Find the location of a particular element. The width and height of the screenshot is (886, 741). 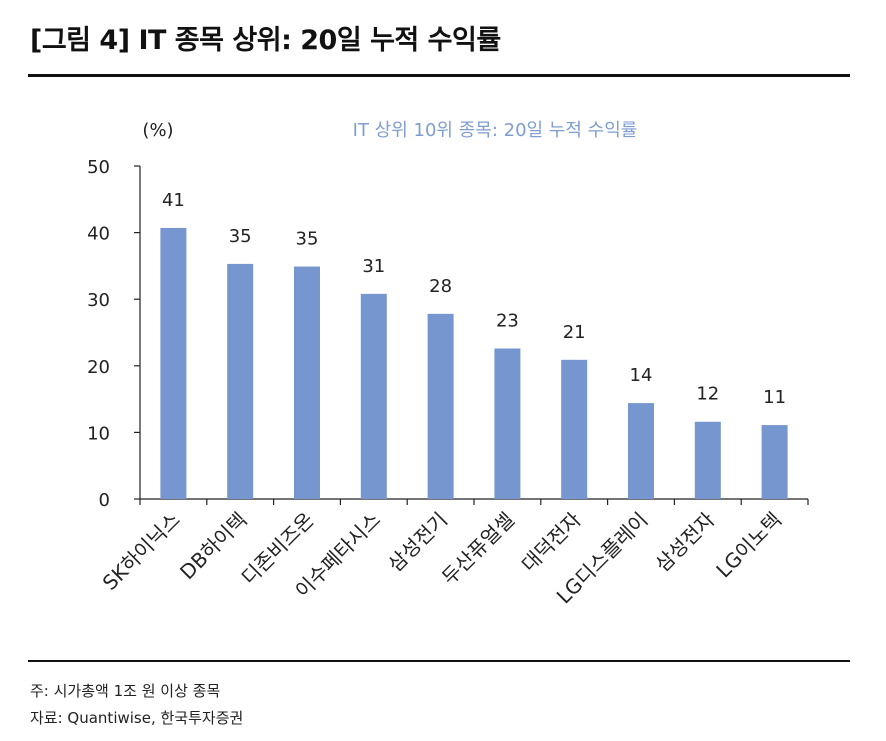

y-tick-label: 40 is located at coordinates (98, 234).